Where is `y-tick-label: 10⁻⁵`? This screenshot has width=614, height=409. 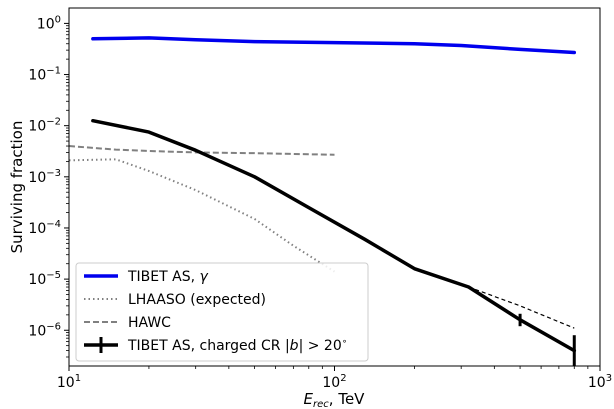 y-tick-label: 10⁻⁵ is located at coordinates (44, 279).